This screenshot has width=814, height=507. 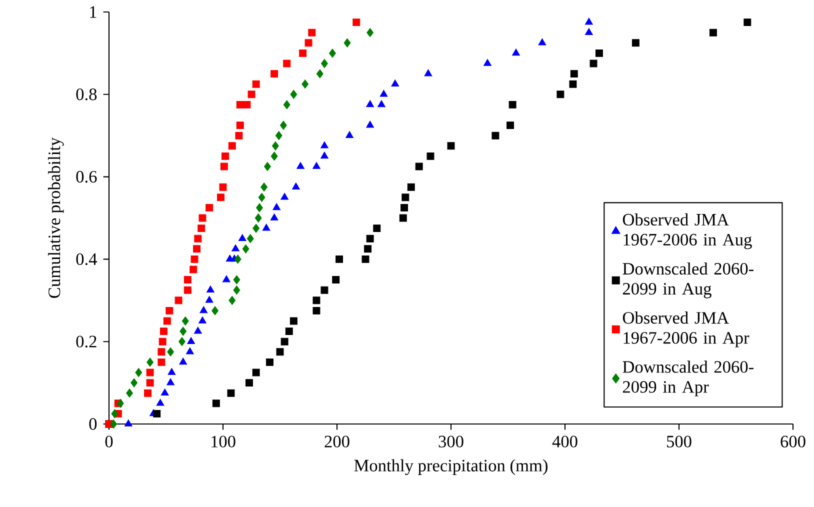 I want to click on x-tick-label: 500, so click(x=679, y=442).